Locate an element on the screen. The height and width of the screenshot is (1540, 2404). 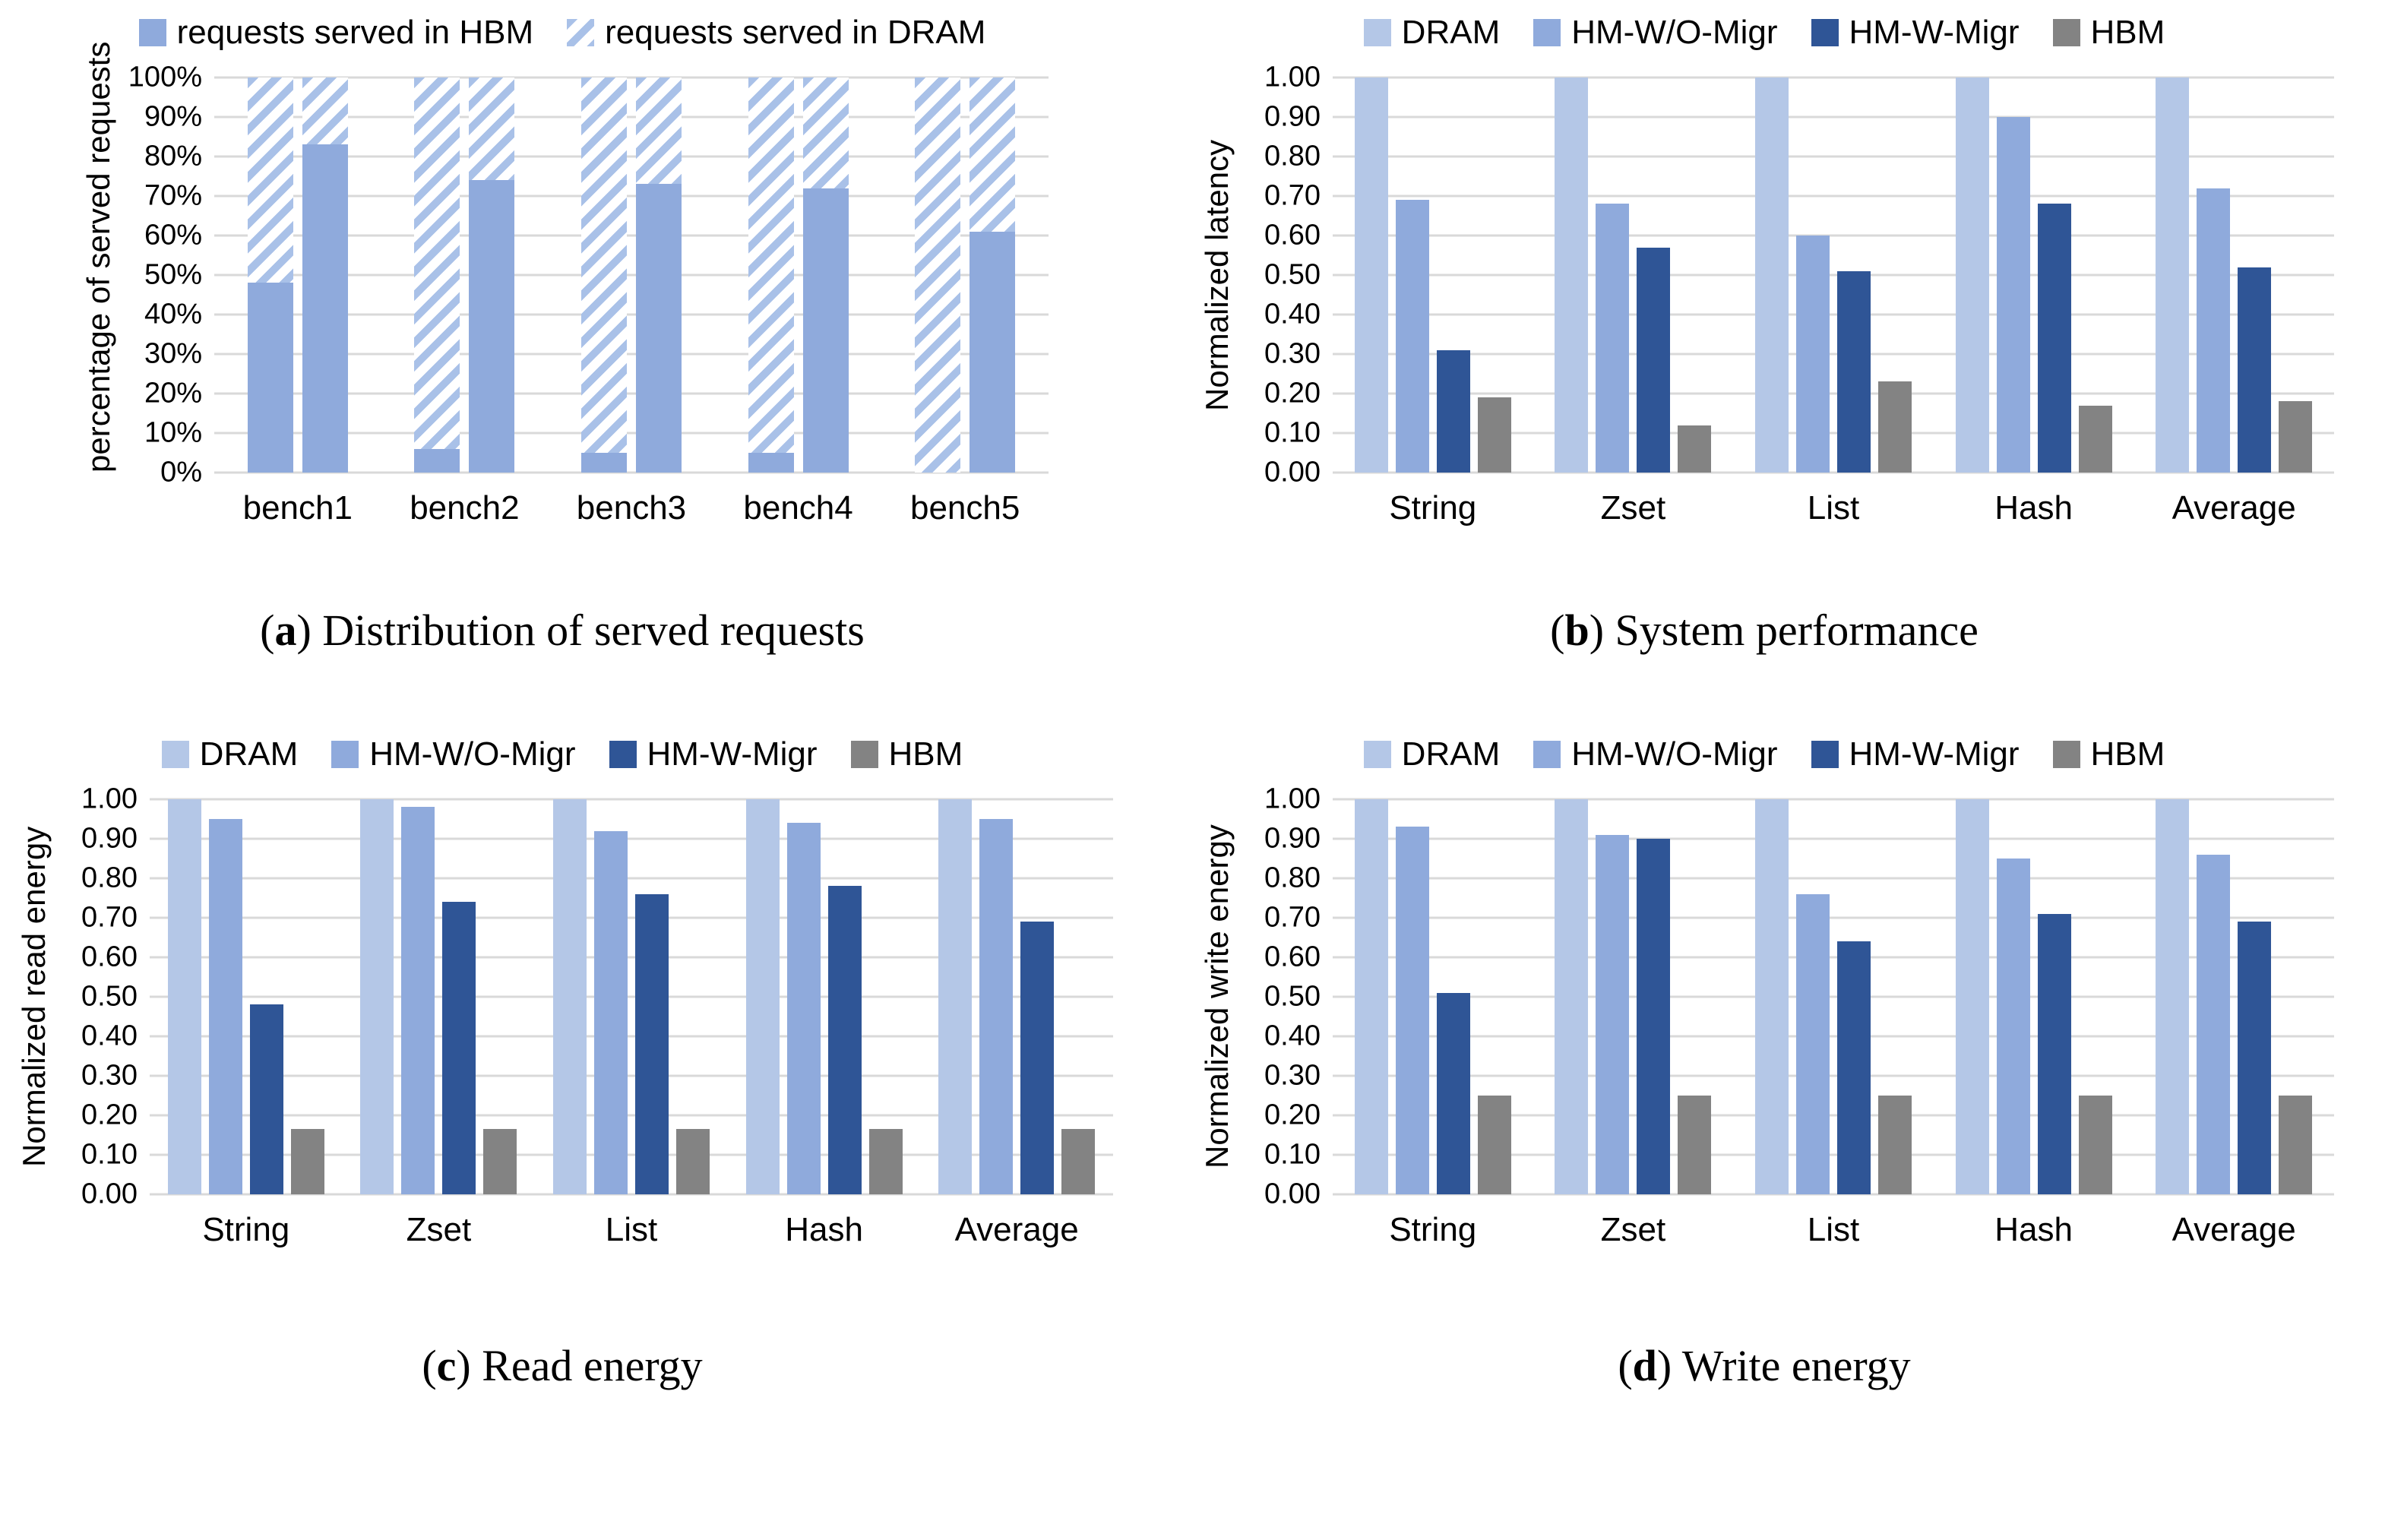
x-tick-label-hash: Hash is located at coordinates (2033, 508).